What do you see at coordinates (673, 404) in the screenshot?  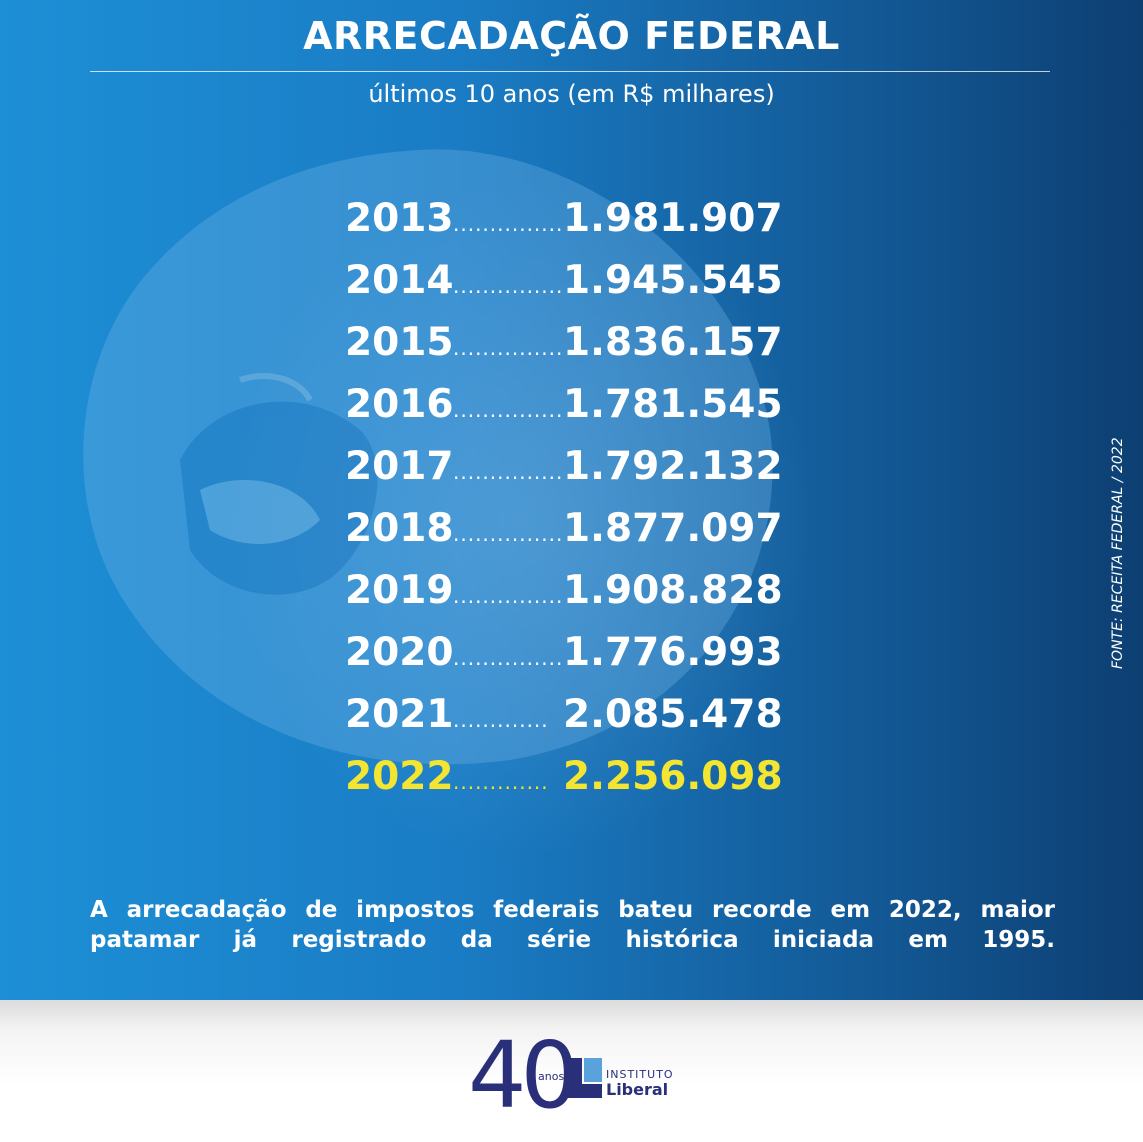 I see `row-value: 1.781.545` at bounding box center [673, 404].